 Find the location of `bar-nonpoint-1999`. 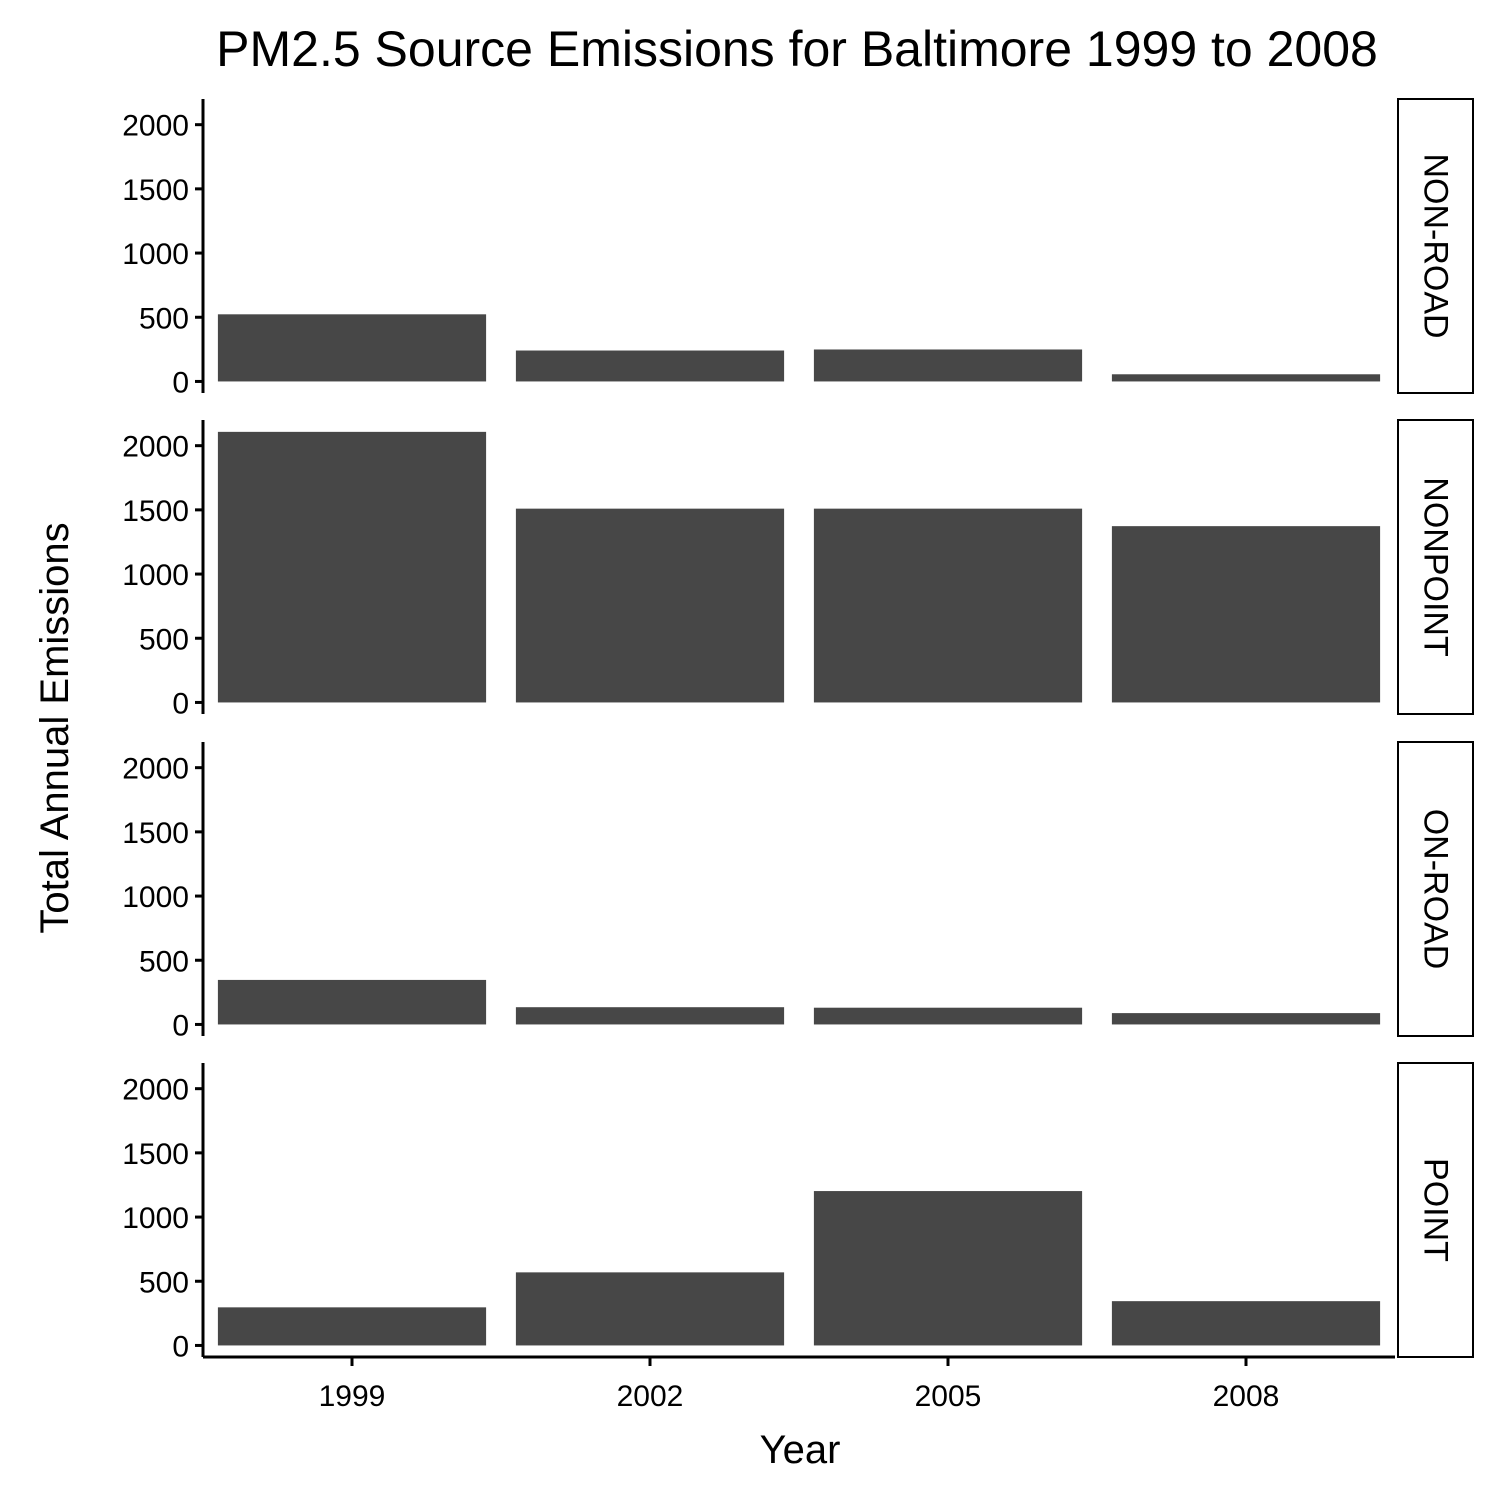

bar-nonpoint-1999 is located at coordinates (352, 567).